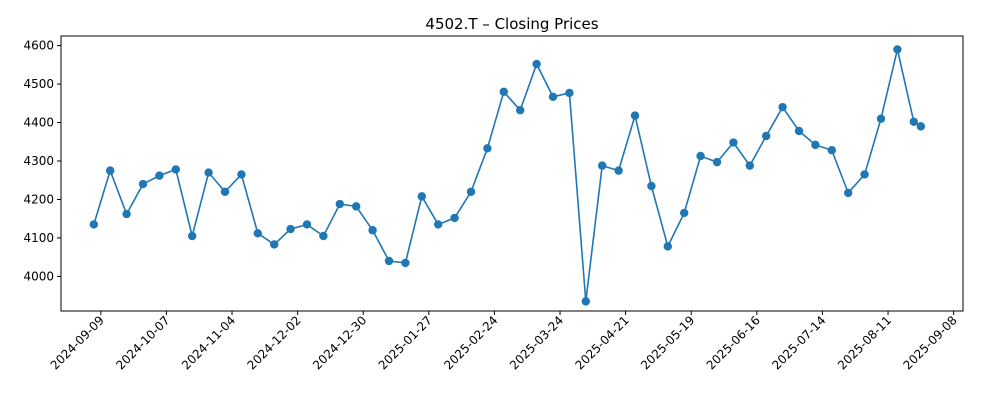  What do you see at coordinates (208, 342) in the screenshot?
I see `x-tick-label: 2024-11-04` at bounding box center [208, 342].